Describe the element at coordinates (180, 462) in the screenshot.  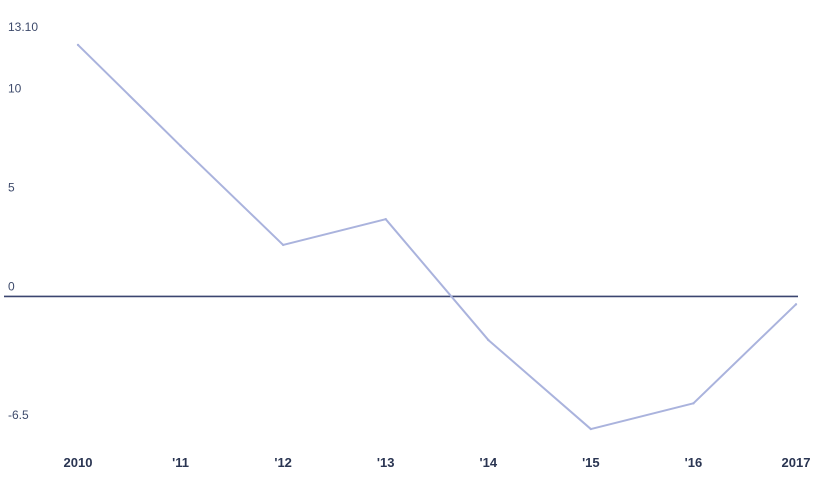
I see `x-tick-label: '11` at that location.